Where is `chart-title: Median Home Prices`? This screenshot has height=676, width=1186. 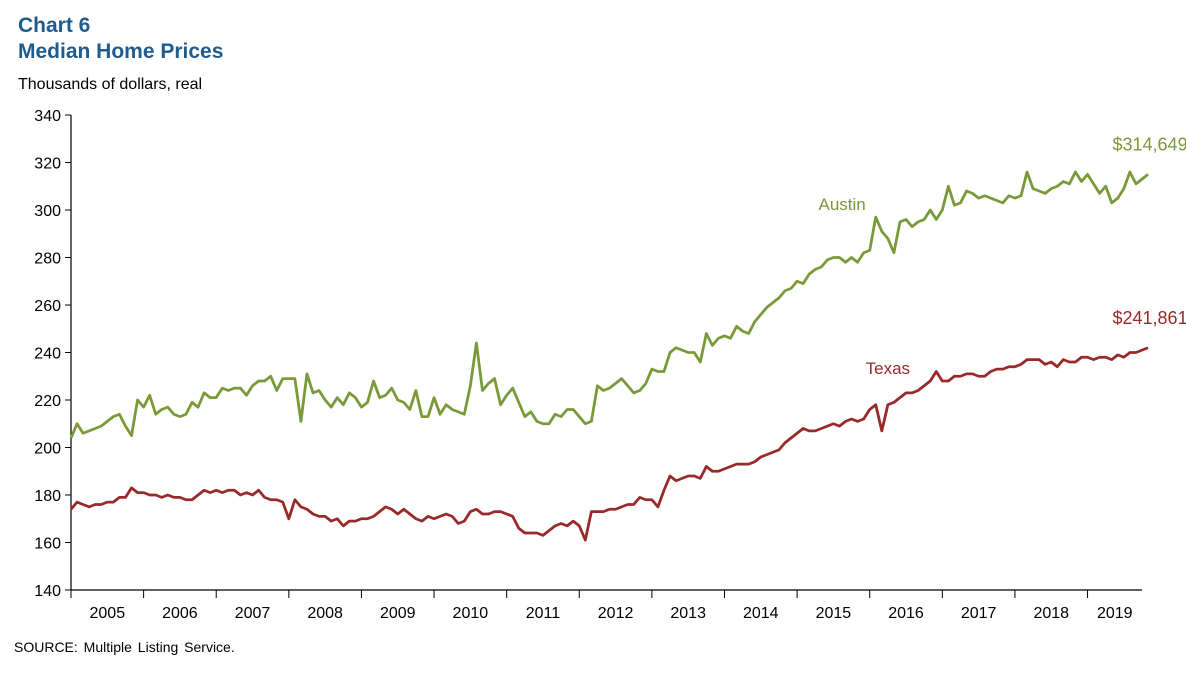 chart-title: Median Home Prices is located at coordinates (121, 51).